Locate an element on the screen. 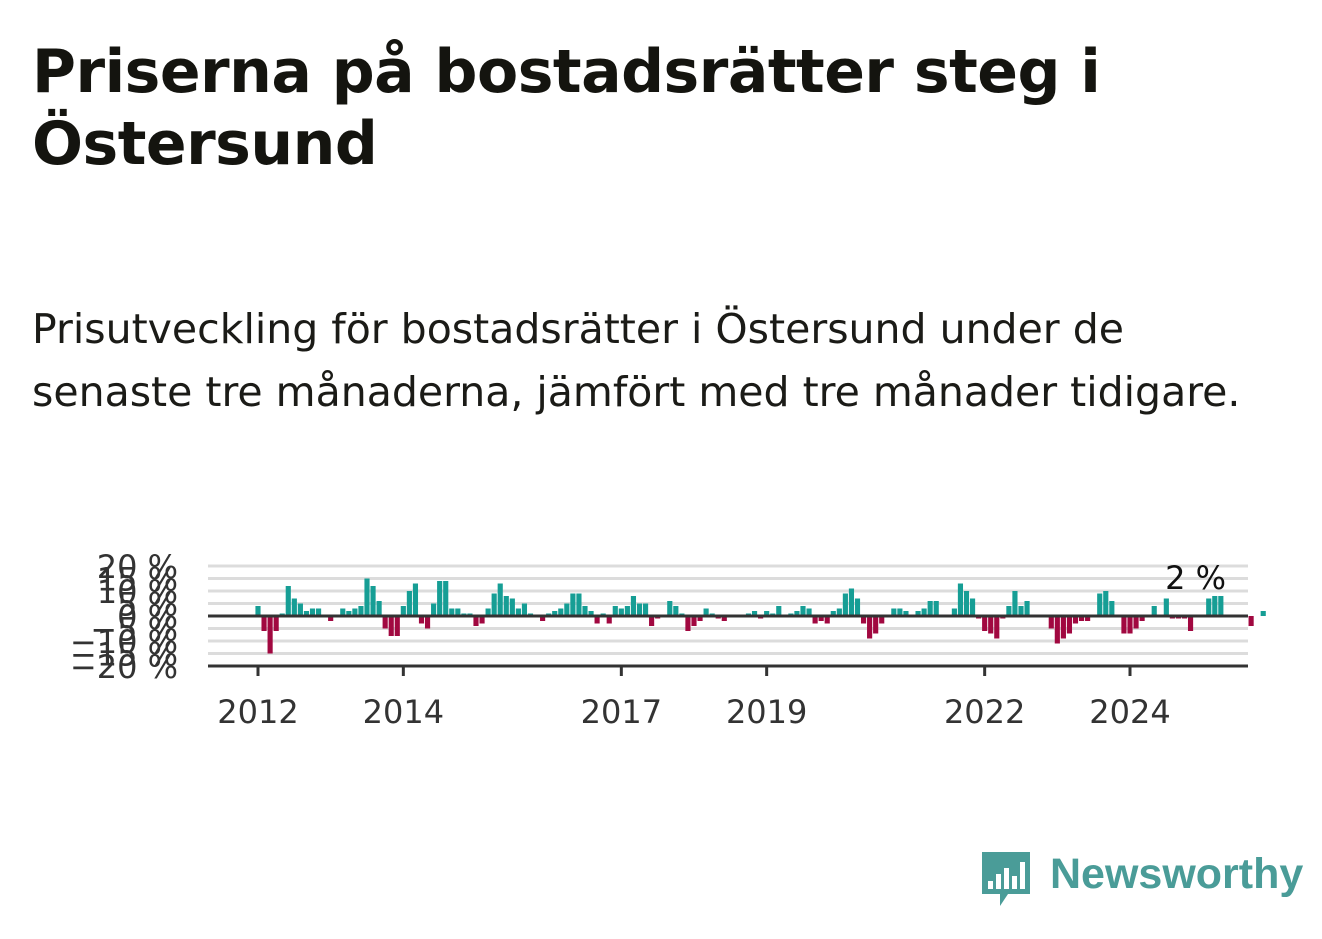 This screenshot has height=939, width=1322. y-tick-label: −5 % is located at coordinates (134, 630).